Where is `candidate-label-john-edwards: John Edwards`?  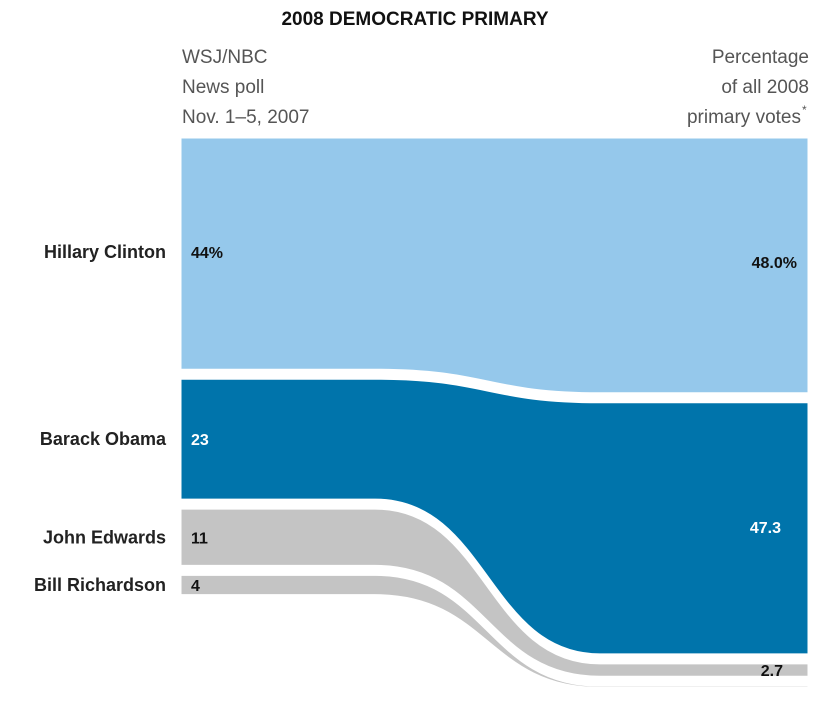
candidate-label-john-edwards: John Edwards is located at coordinates (104, 537).